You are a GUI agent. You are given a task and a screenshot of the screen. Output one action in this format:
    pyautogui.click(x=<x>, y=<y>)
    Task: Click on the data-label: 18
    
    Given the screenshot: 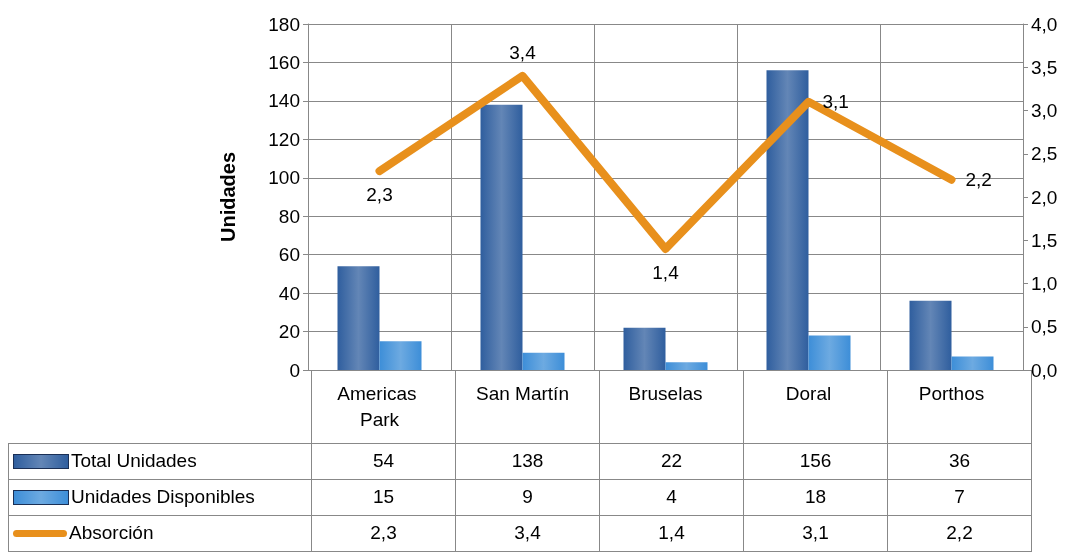 What is the action you would take?
    pyautogui.click(x=815, y=497)
    